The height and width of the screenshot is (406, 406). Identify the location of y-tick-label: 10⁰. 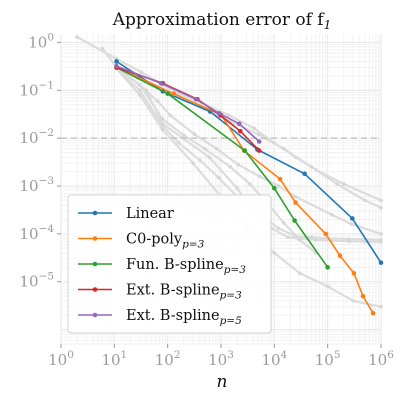
(41, 41).